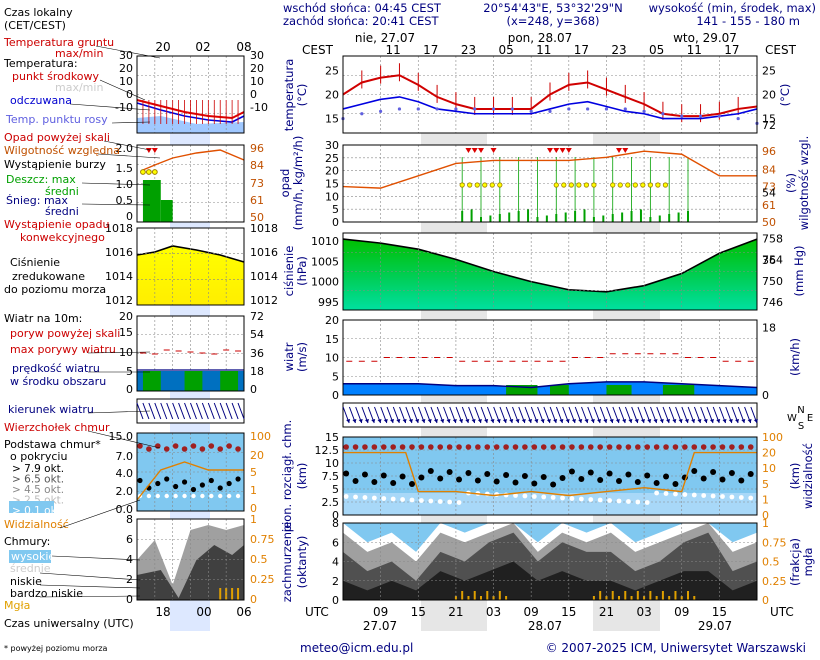  What do you see at coordinates (38, 469) in the screenshot?
I see `legend-okt: > 7.9 okt.` at bounding box center [38, 469].